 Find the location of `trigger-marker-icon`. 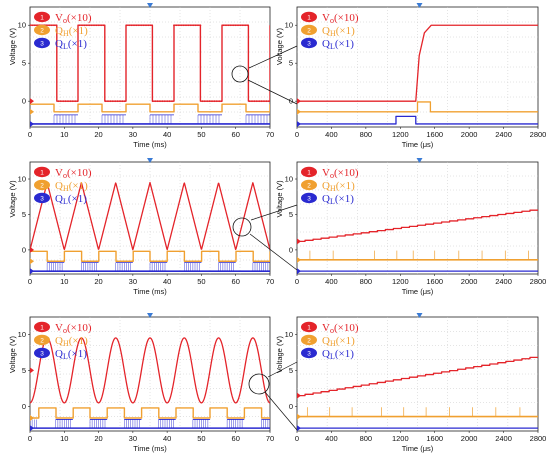

trigger-marker-icon is located at coordinates (419, 5).